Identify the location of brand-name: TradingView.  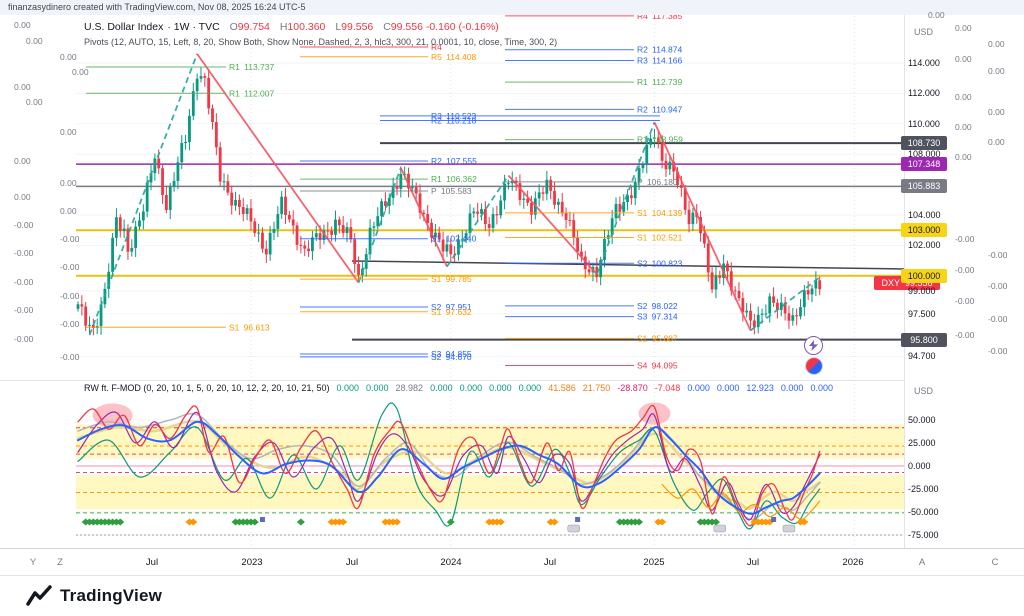
(111, 595).